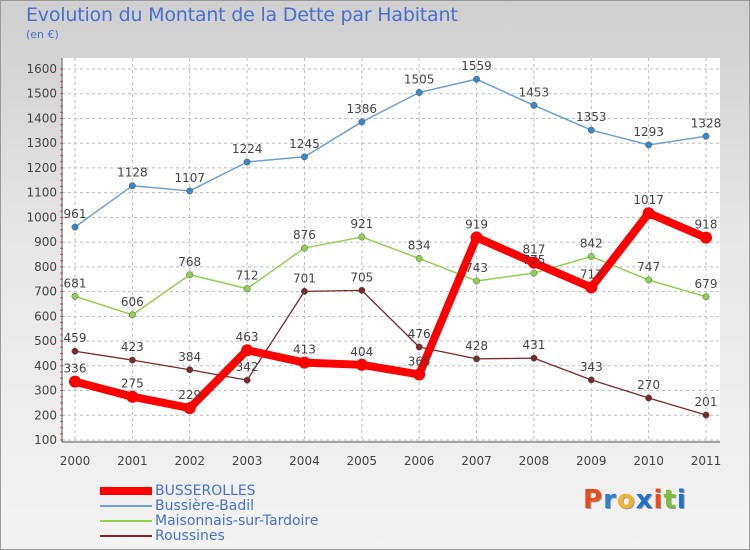 The height and width of the screenshot is (550, 750). What do you see at coordinates (361, 224) in the screenshot?
I see `data-label: 921` at bounding box center [361, 224].